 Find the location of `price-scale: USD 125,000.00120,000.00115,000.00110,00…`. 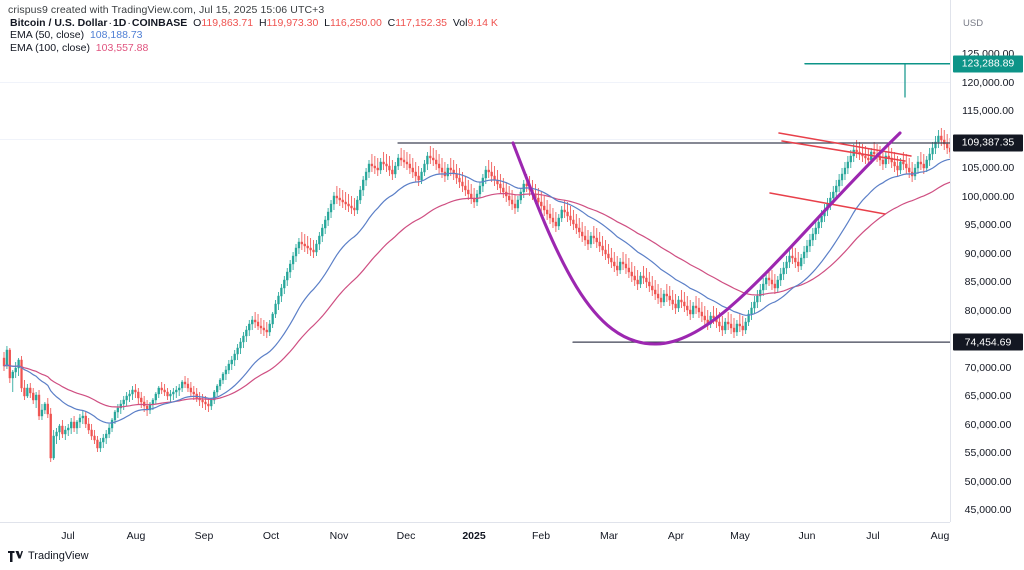

price-scale: USD 125,000.00120,000.00115,000.00110,00… is located at coordinates (987, 261).